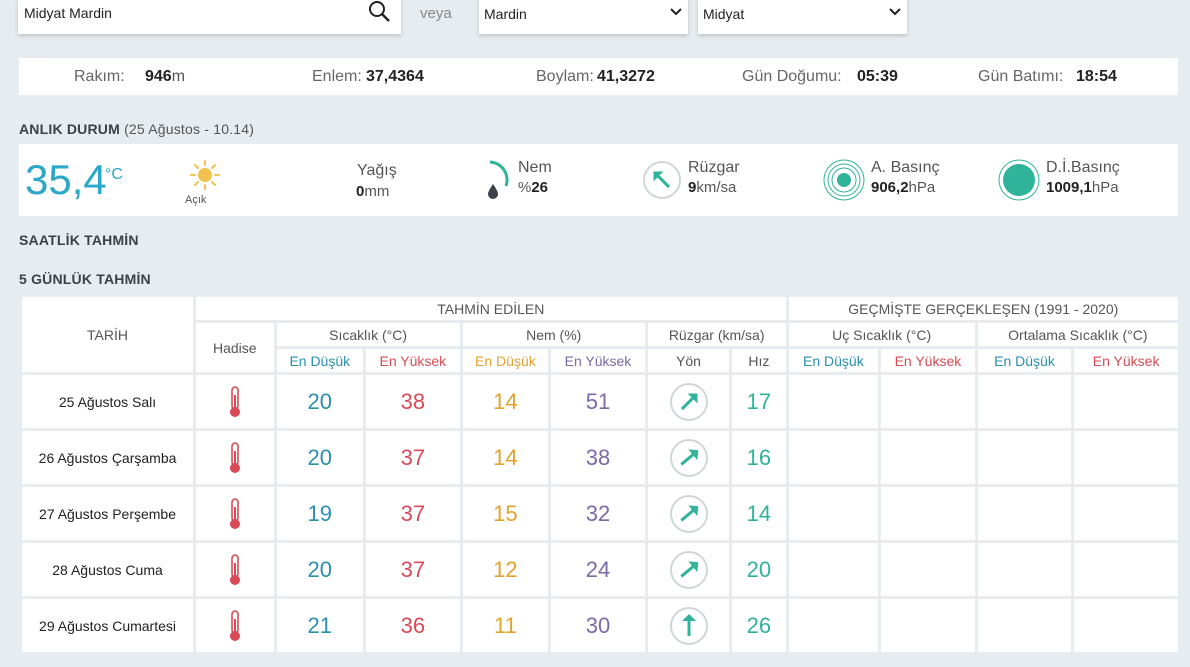 The width and height of the screenshot is (1190, 667). What do you see at coordinates (792, 76) in the screenshot?
I see `sunrise-label: Gün Doğumu:` at bounding box center [792, 76].